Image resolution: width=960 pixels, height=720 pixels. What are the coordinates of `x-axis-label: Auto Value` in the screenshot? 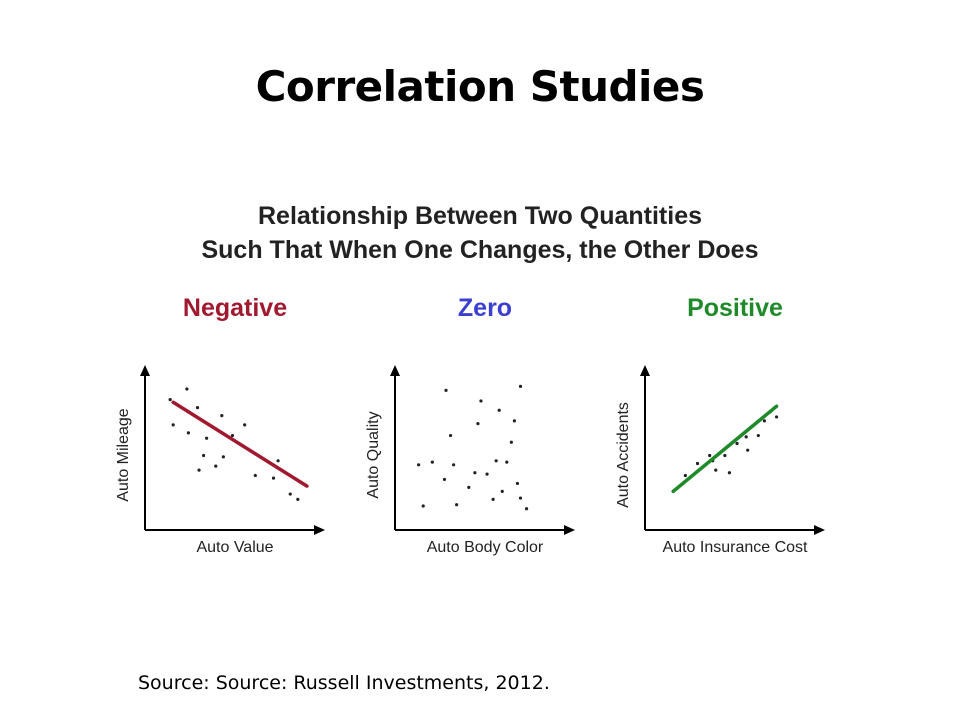 It's located at (234, 547).